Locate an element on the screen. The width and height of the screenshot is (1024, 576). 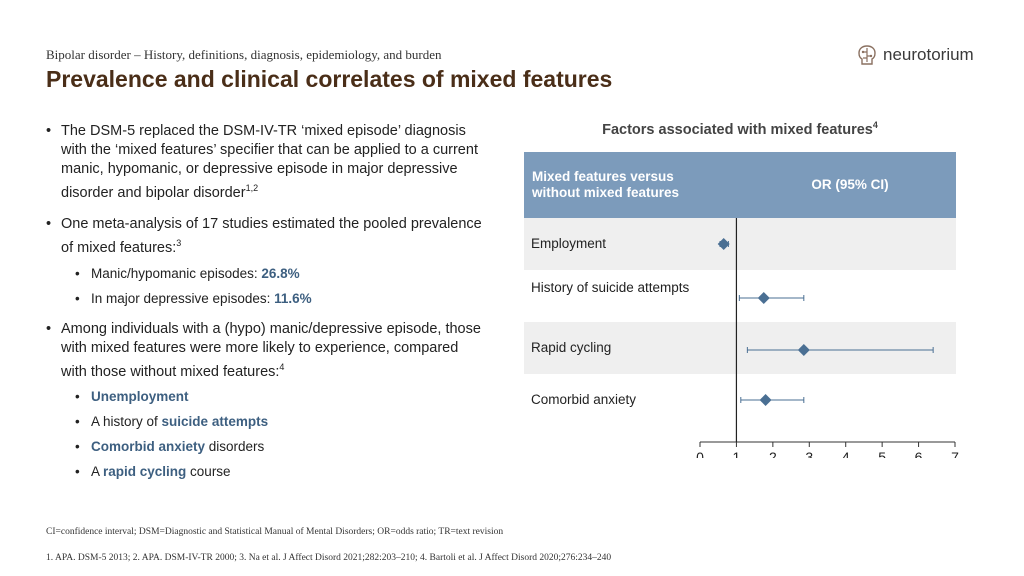
x-tick-label: 2 is located at coordinates (773, 453).